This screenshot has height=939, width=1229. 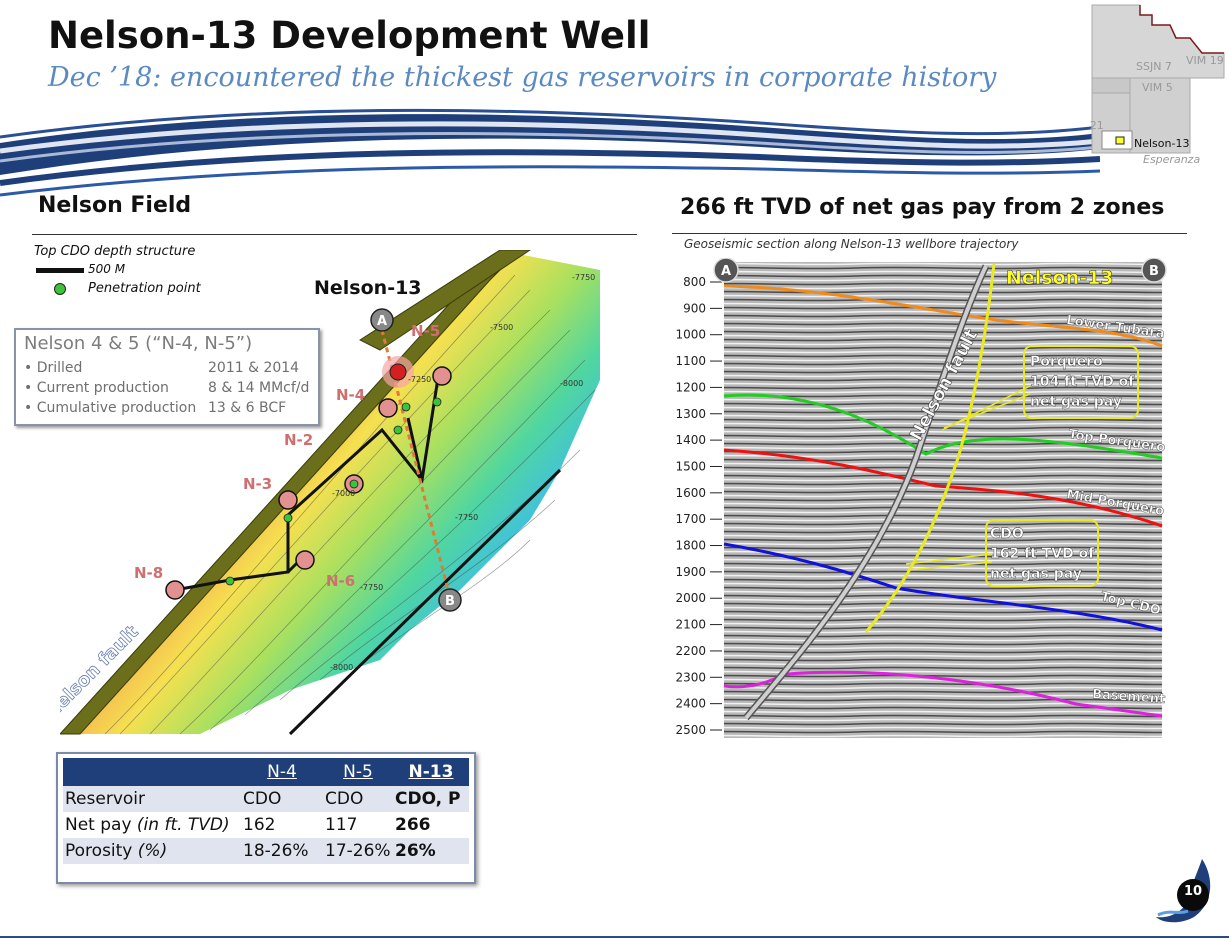 I want to click on depth-tick-label: 1000, so click(x=691, y=335).